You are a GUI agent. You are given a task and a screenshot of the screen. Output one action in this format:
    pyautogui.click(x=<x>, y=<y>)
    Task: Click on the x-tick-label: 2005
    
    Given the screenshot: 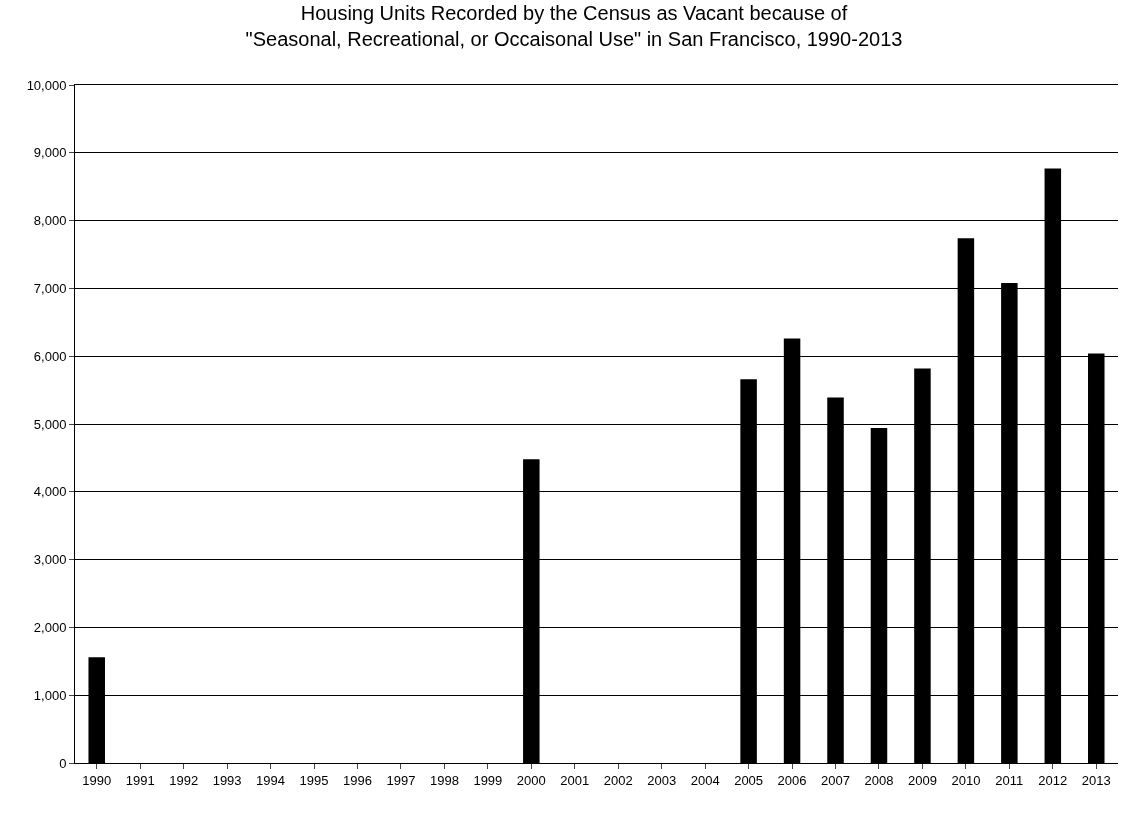 What is the action you would take?
    pyautogui.click(x=749, y=780)
    